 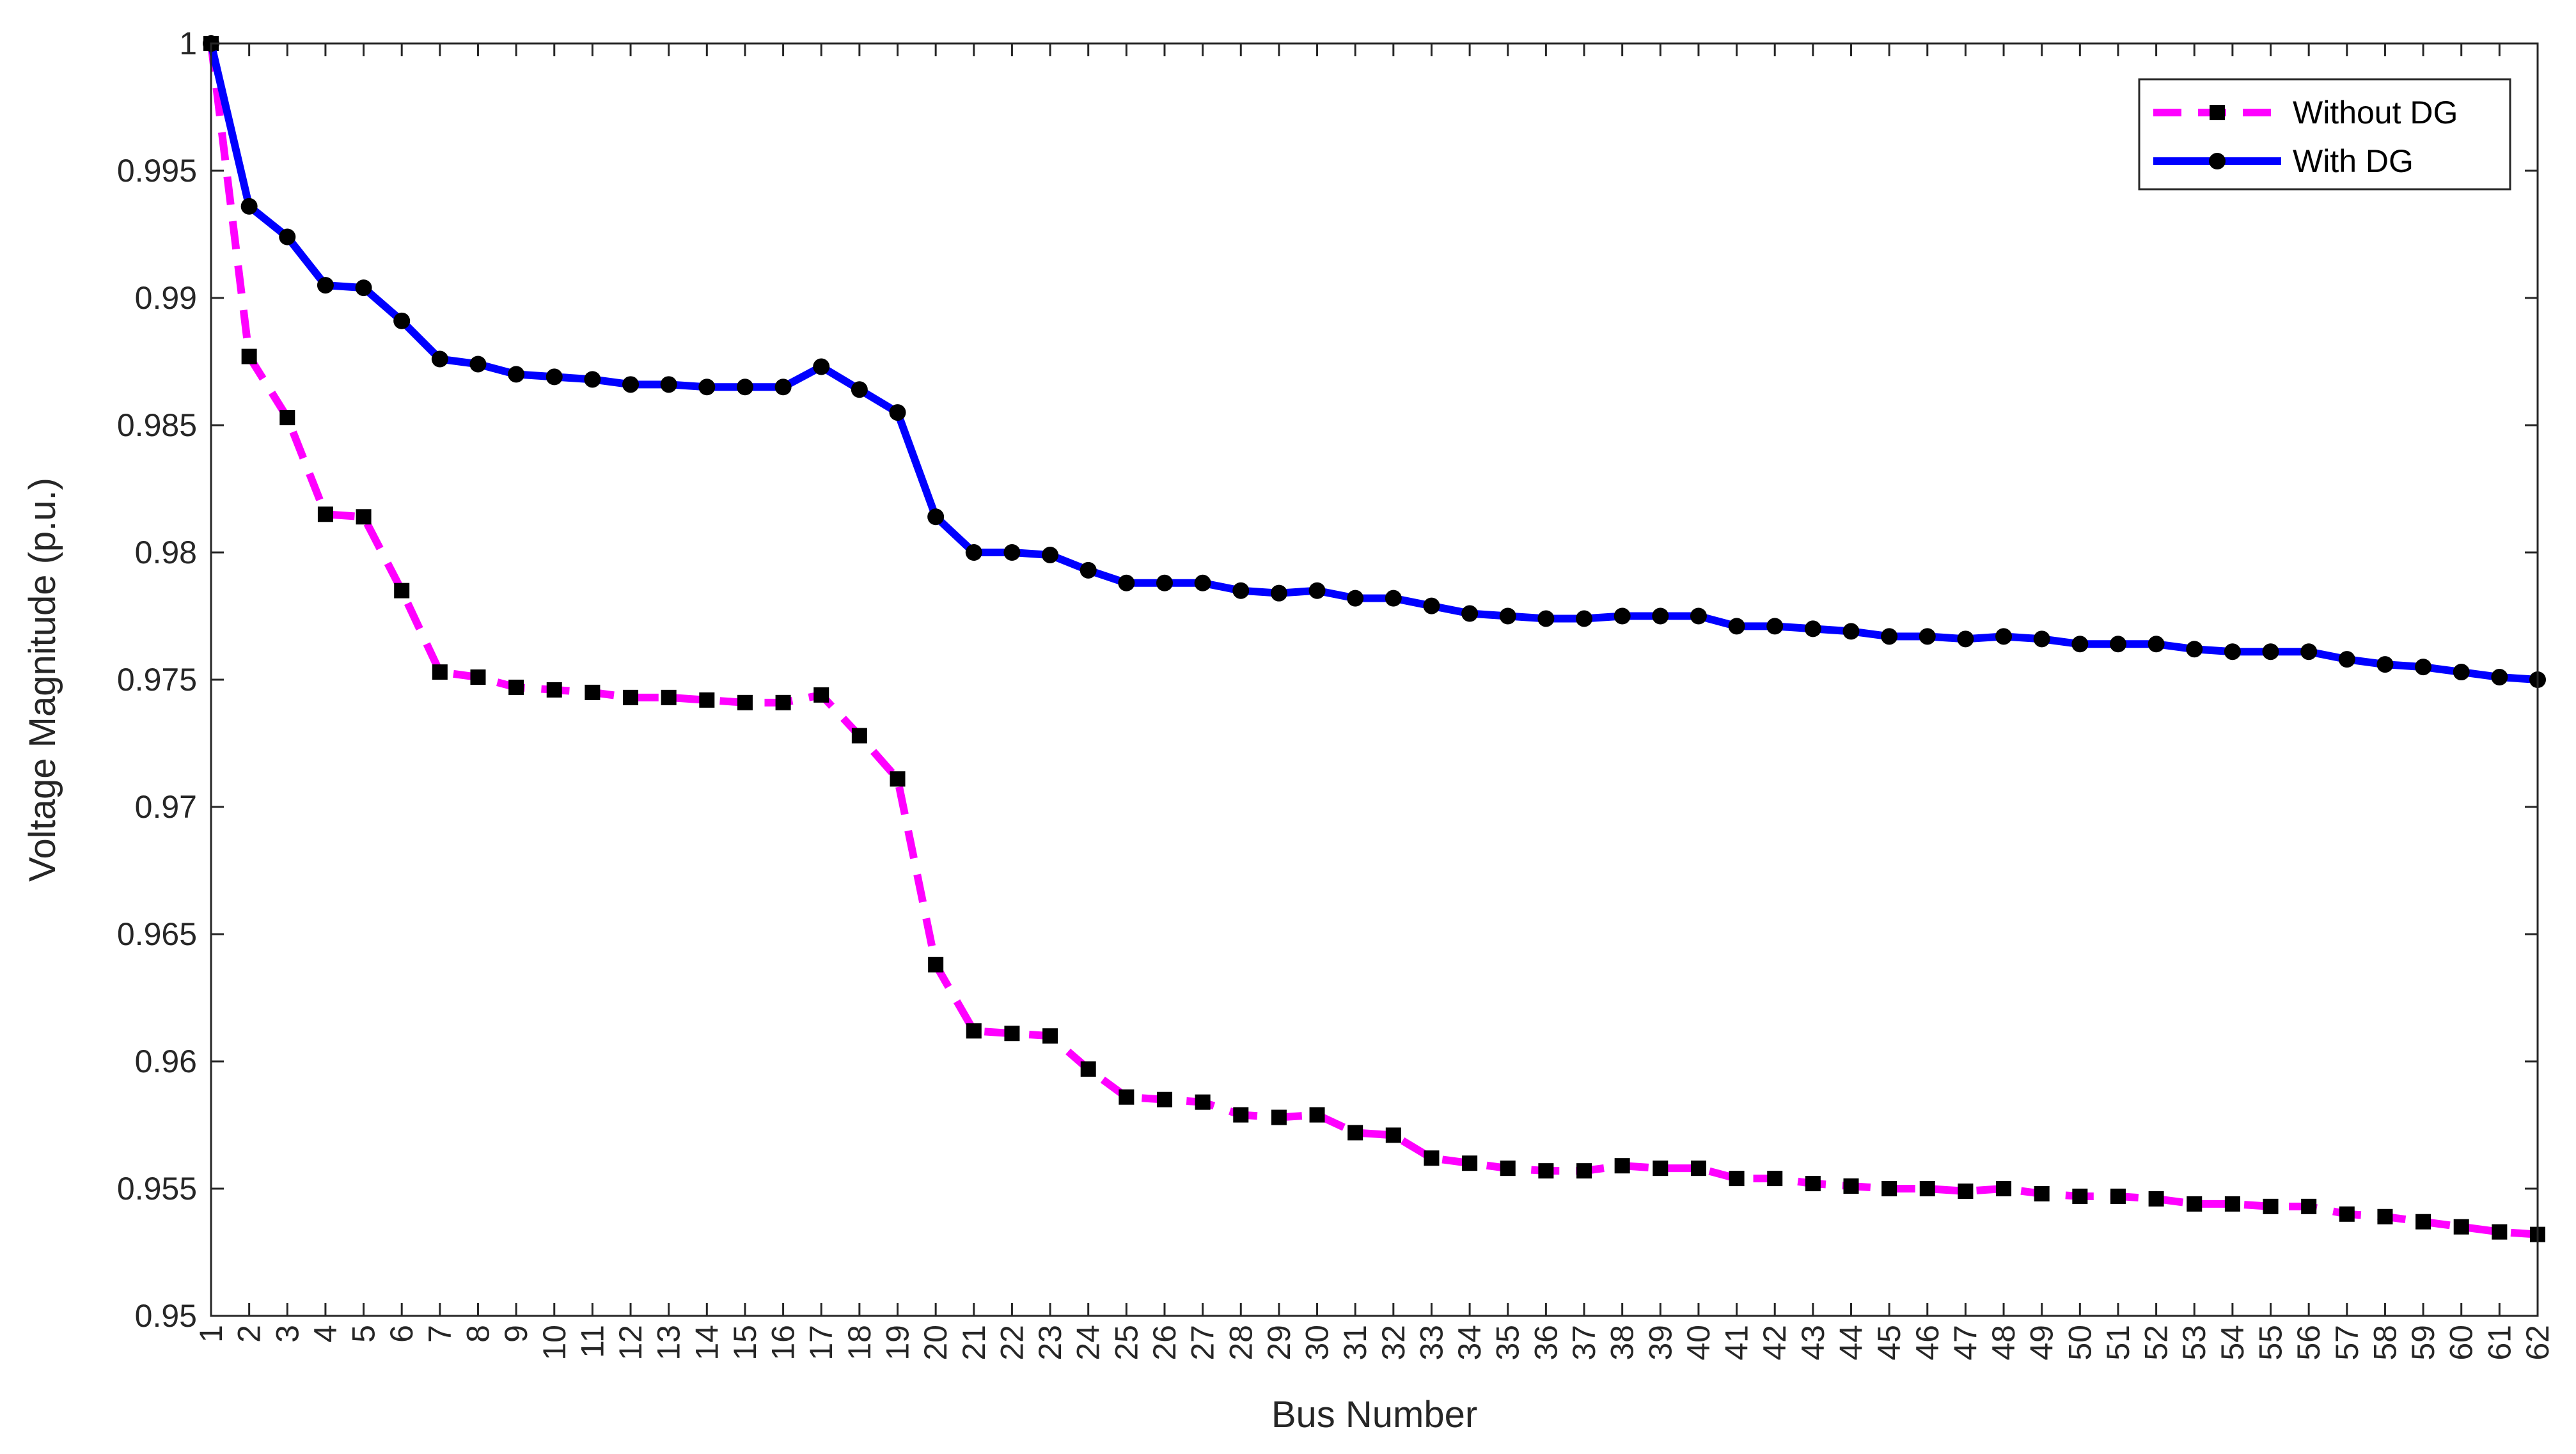 I want to click on x-tick-label: 52, so click(x=2156, y=1343).